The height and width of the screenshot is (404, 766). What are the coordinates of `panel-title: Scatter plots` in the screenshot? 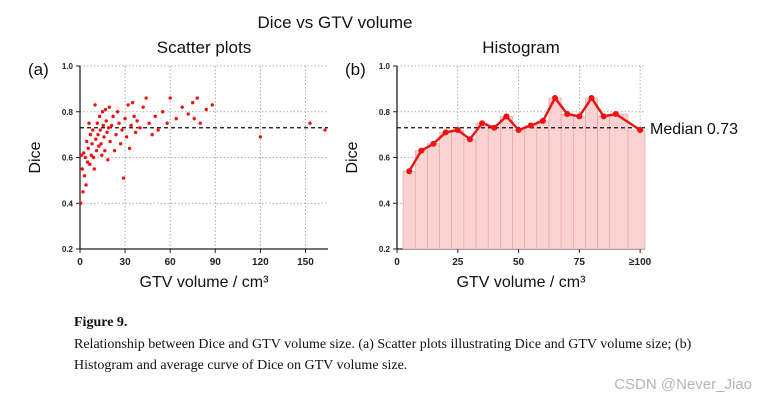 It's located at (204, 47).